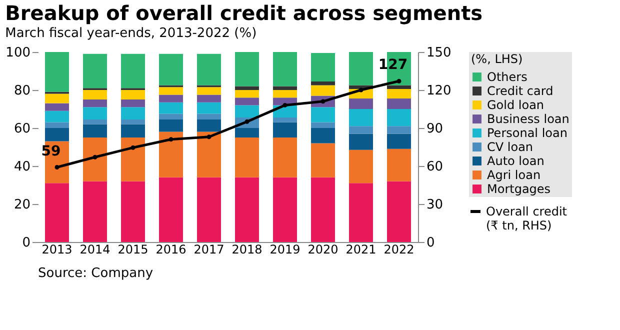  I want to click on y-tick-label: 20, so click(22, 205).